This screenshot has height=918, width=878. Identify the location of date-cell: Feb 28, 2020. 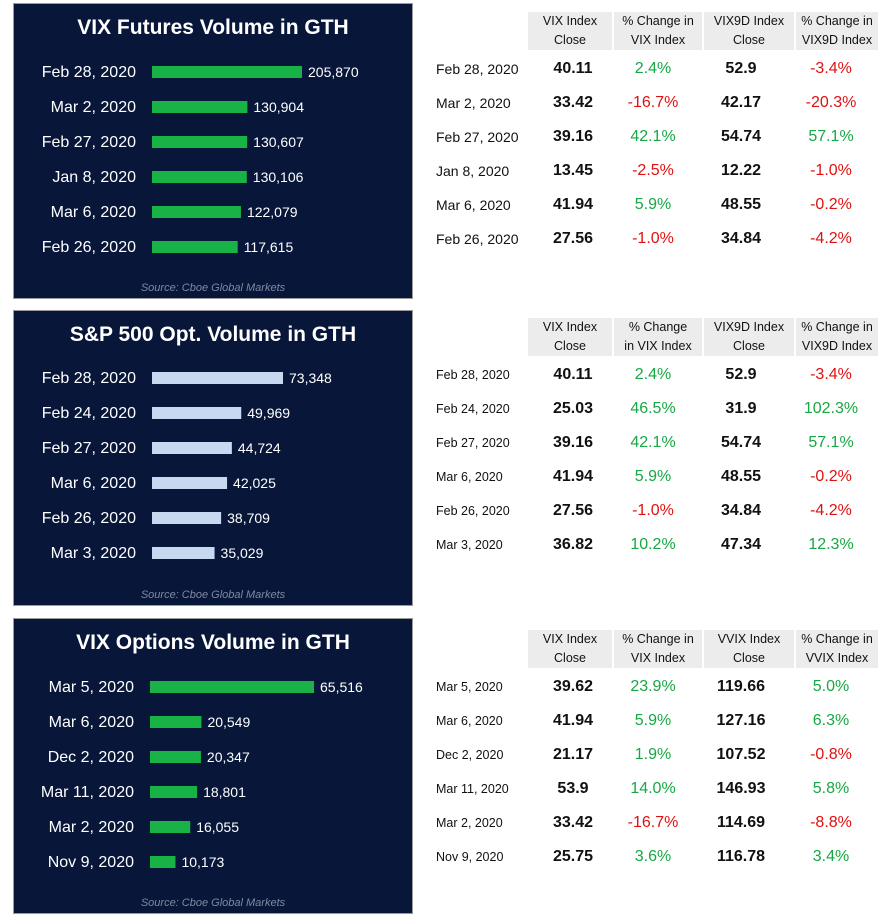
(477, 69).